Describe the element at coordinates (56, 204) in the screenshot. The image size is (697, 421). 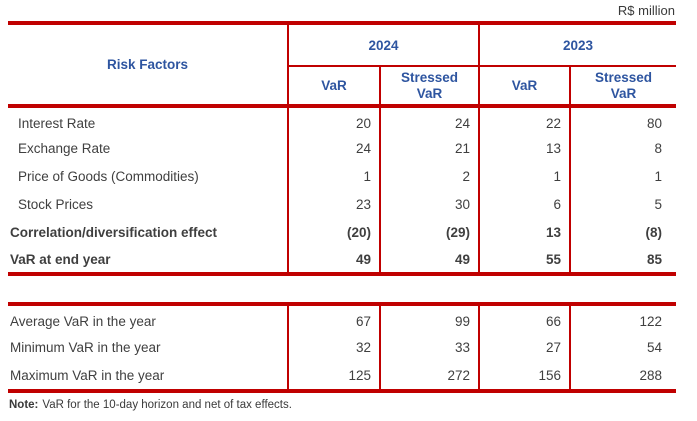
I see `row-label: Stock Prices` at that location.